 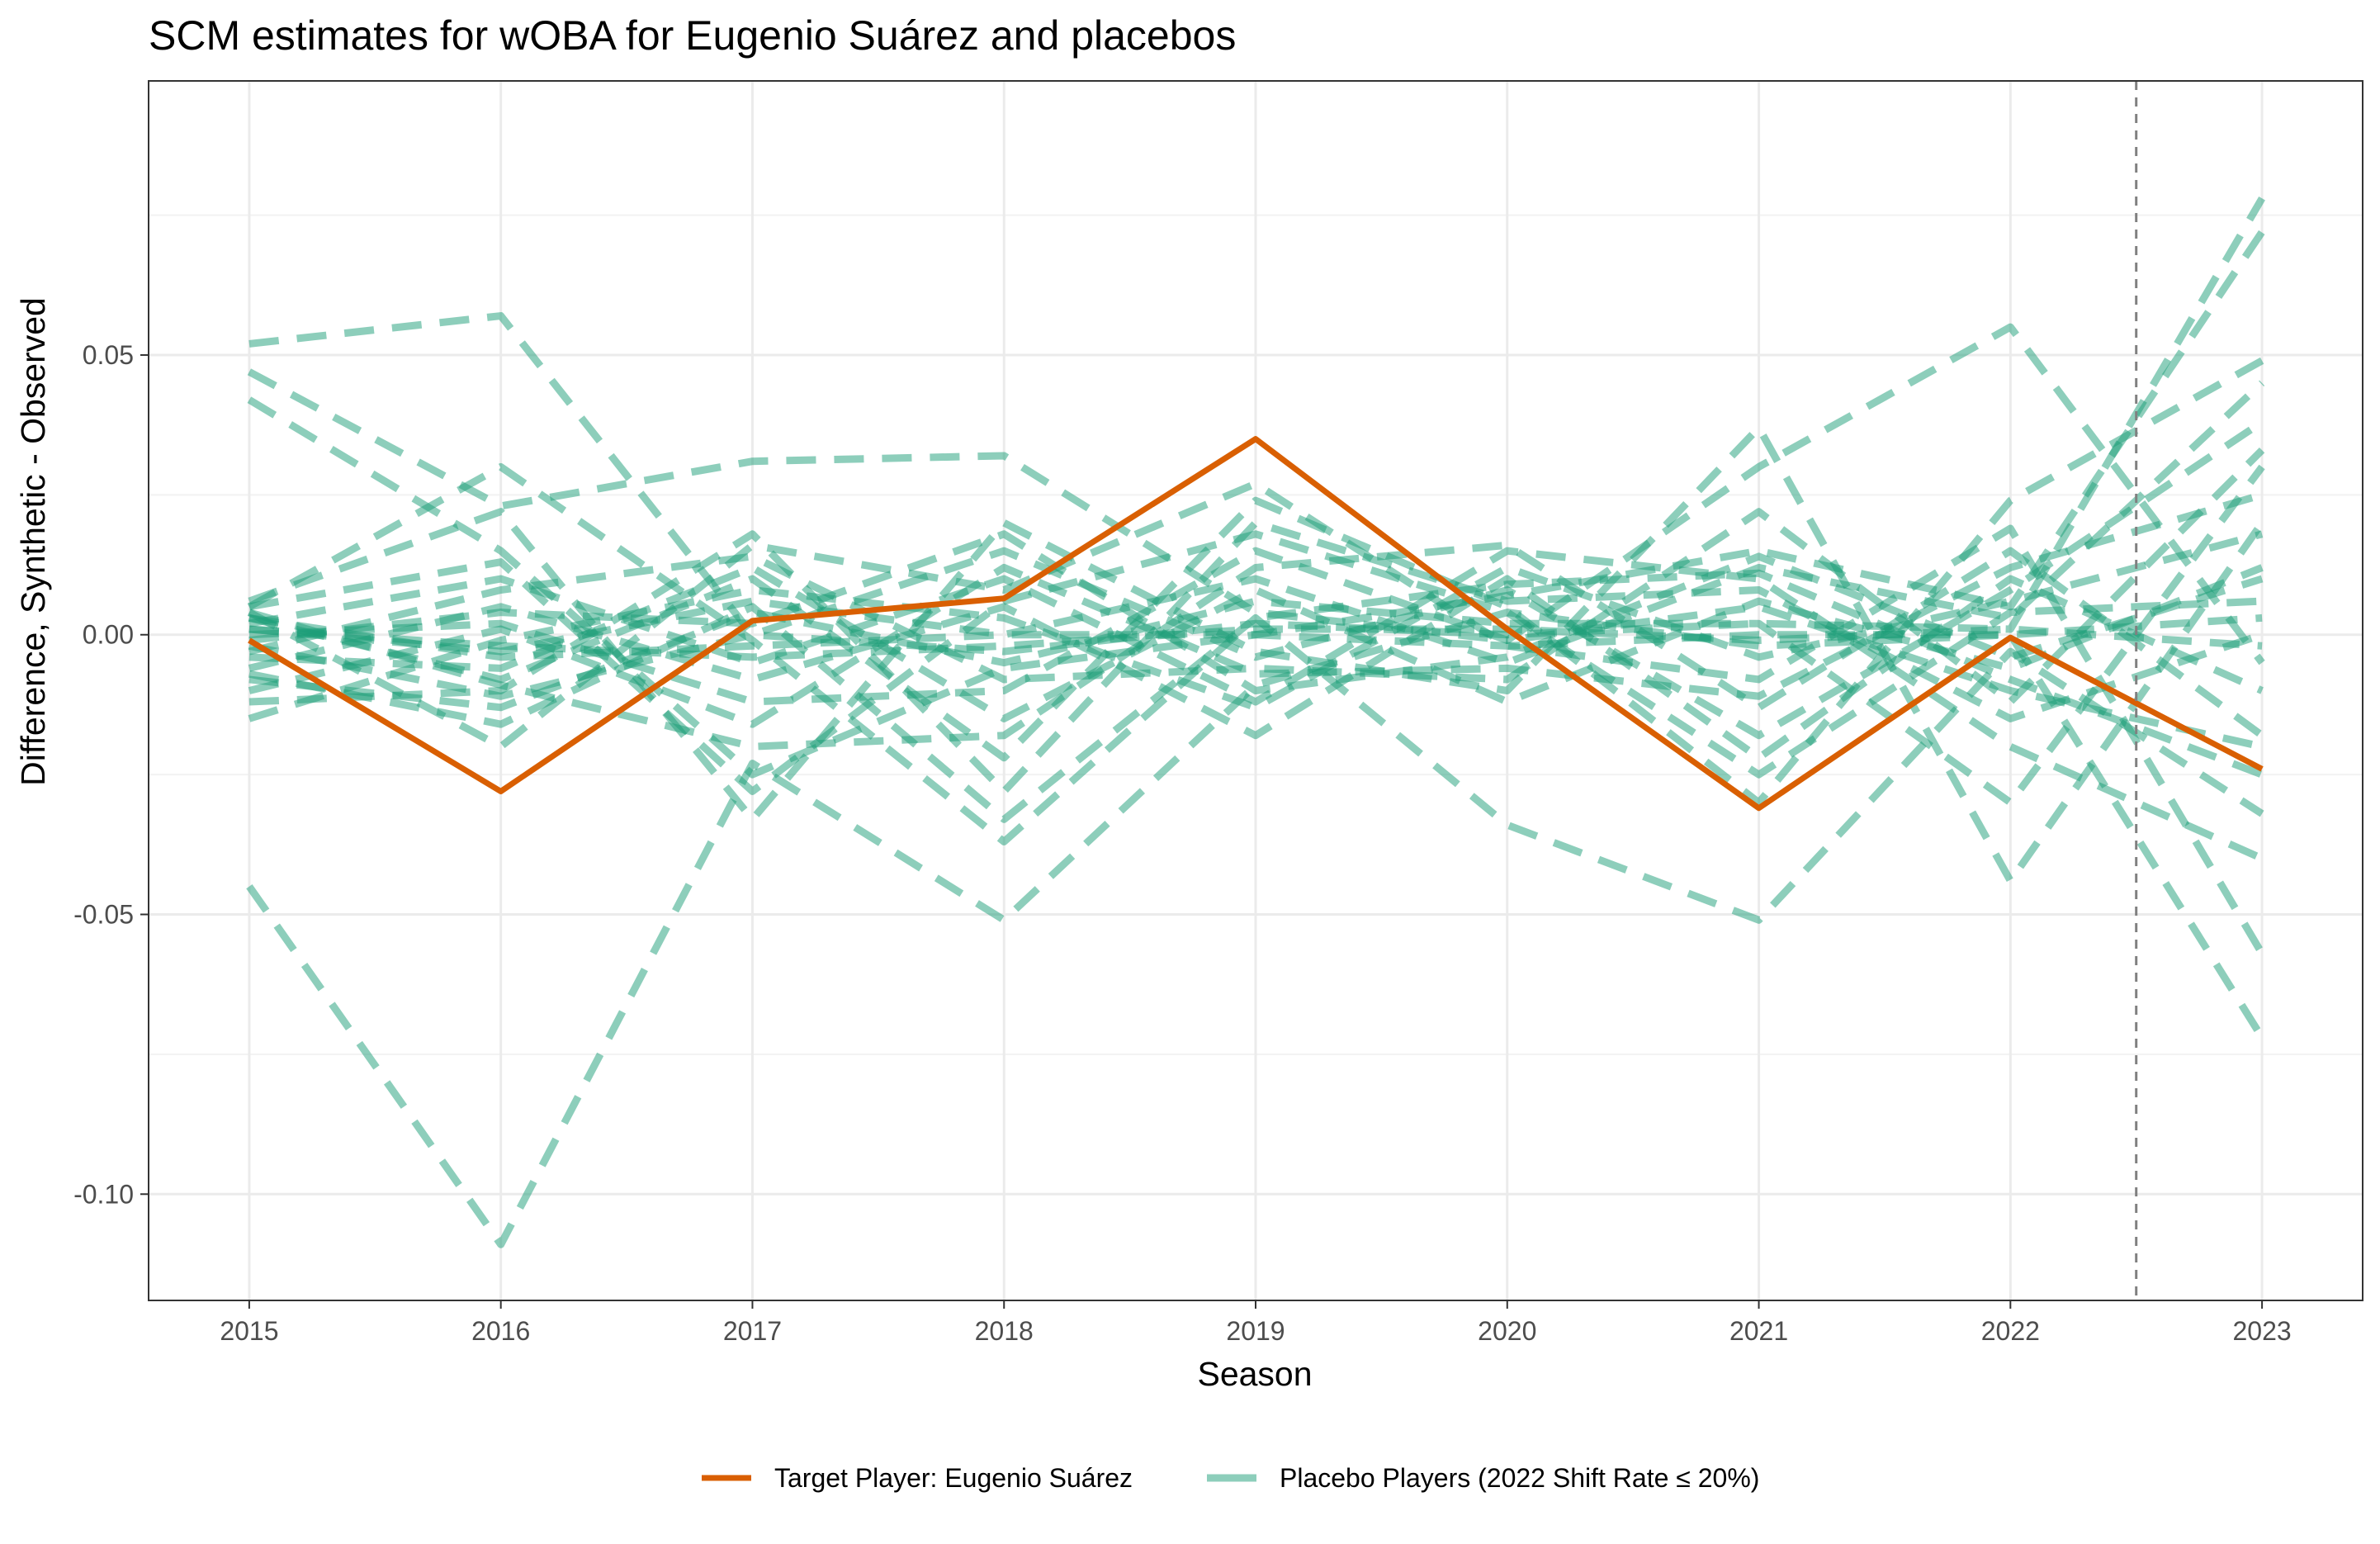 I want to click on y-tick-label: -0.10, so click(x=103, y=1194).